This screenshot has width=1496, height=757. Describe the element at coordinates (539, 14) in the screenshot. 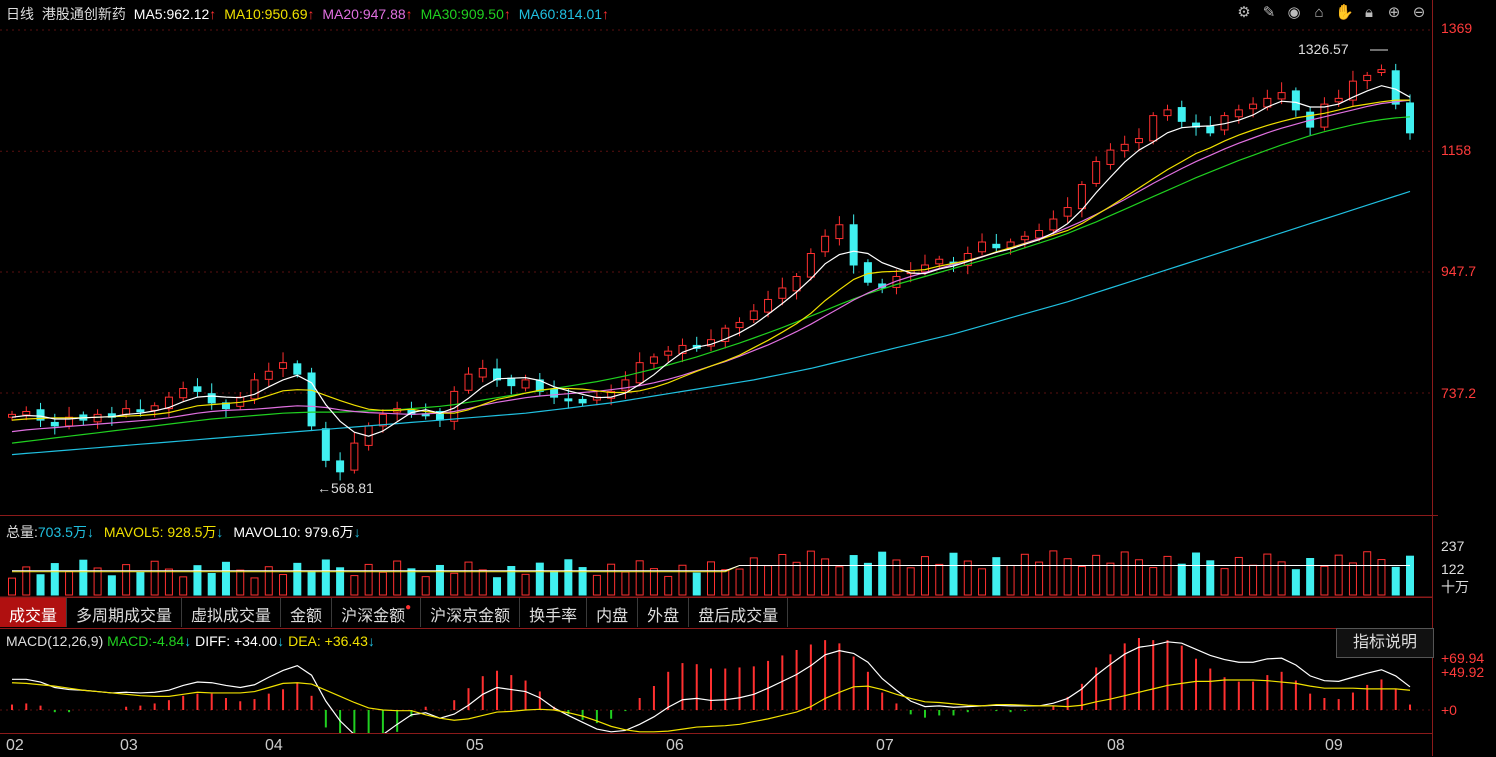

I see `ma60-label: MA60:` at that location.